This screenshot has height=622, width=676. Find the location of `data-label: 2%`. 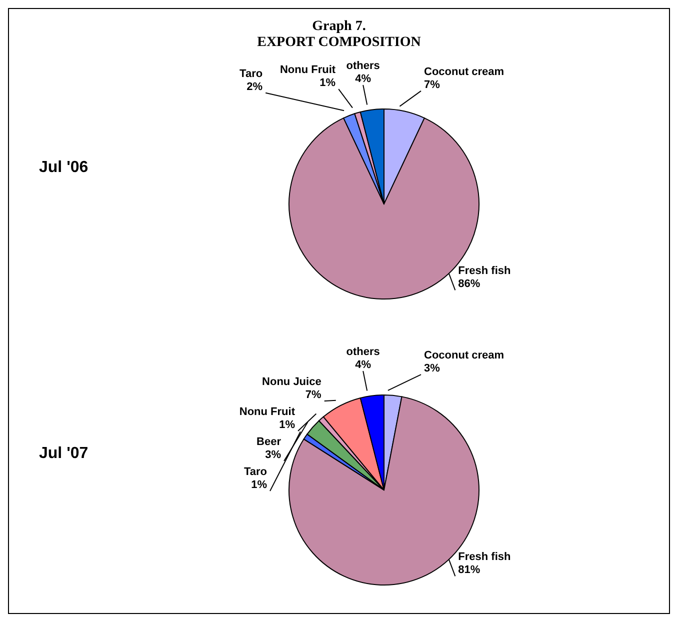

data-label: 2% is located at coordinates (254, 86).